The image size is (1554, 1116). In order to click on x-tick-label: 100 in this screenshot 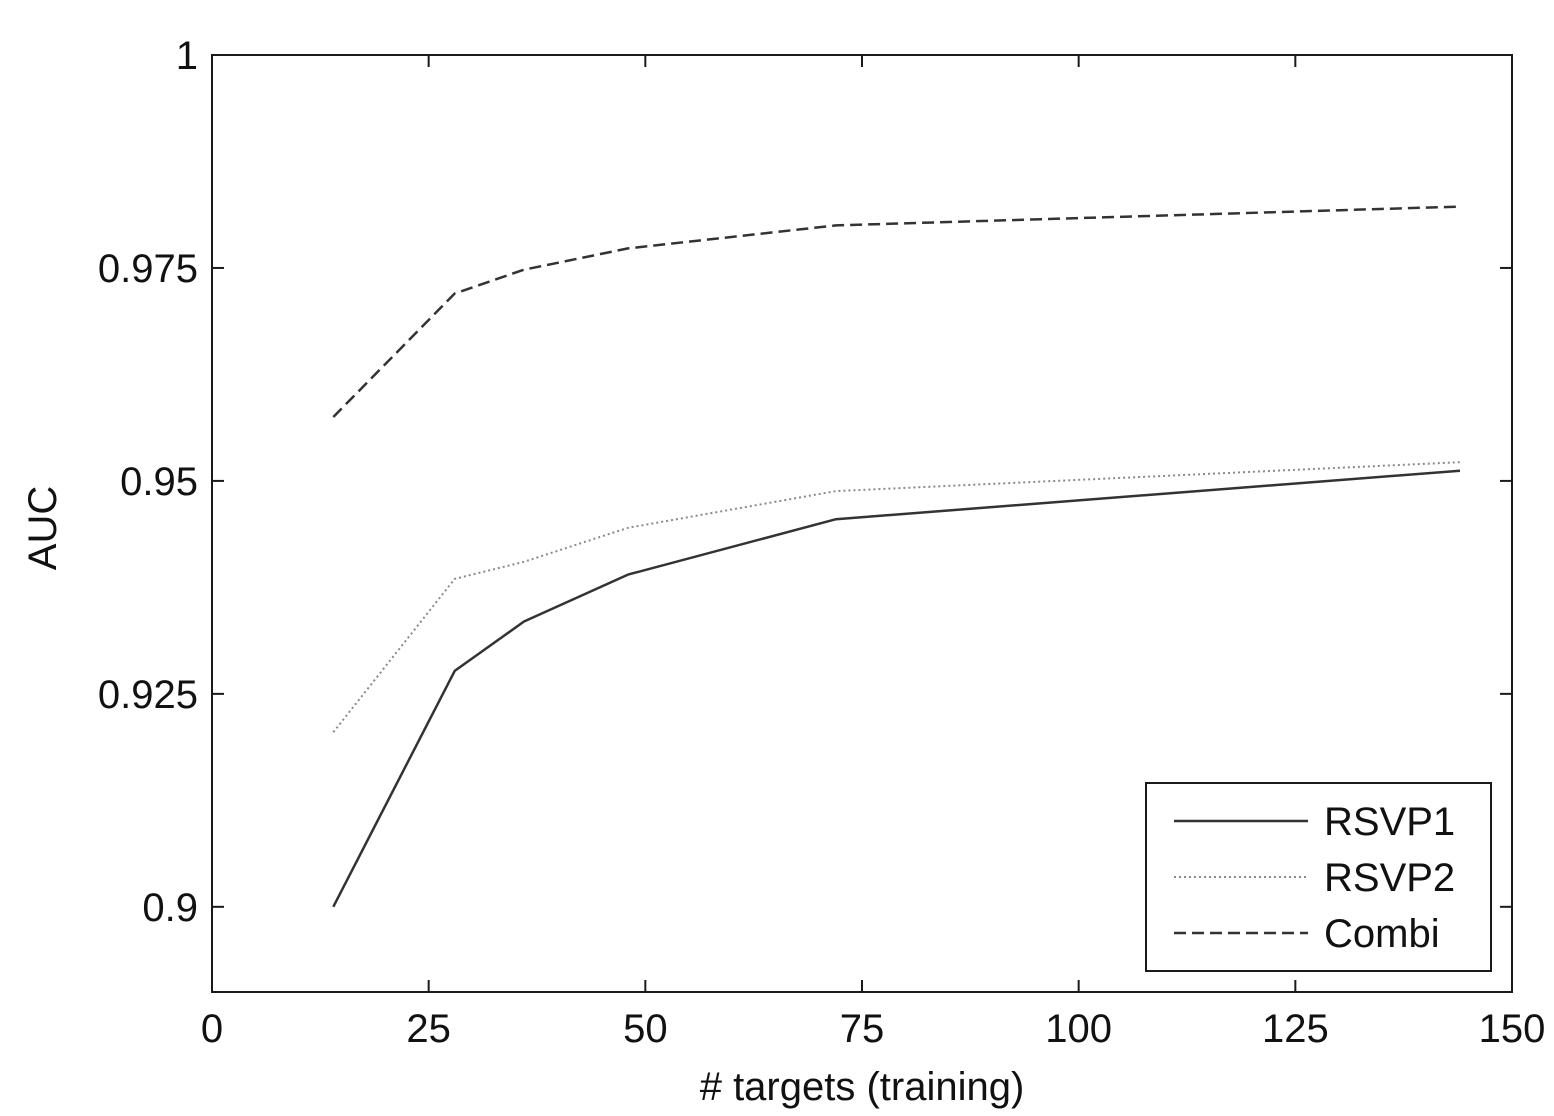, I will do `click(1078, 1029)`.